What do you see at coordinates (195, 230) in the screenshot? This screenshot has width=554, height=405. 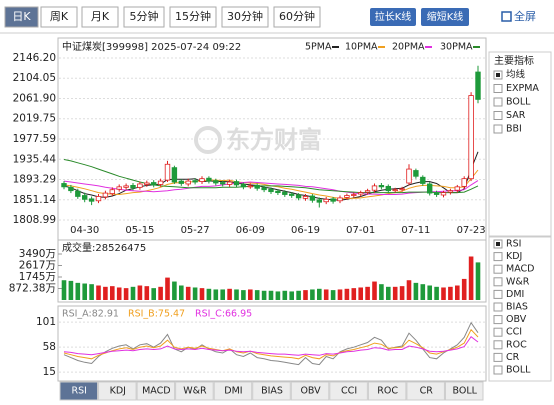 I see `x-tick-label: 05-27` at bounding box center [195, 230].